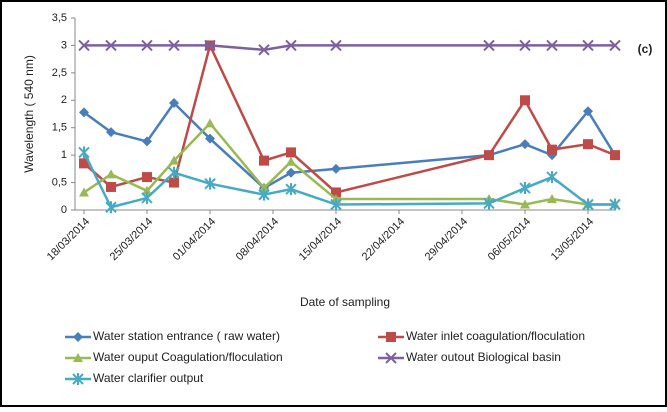 The width and height of the screenshot is (667, 412). I want to click on y-axis-label: Wavelength ( 540 nm), so click(29, 114).